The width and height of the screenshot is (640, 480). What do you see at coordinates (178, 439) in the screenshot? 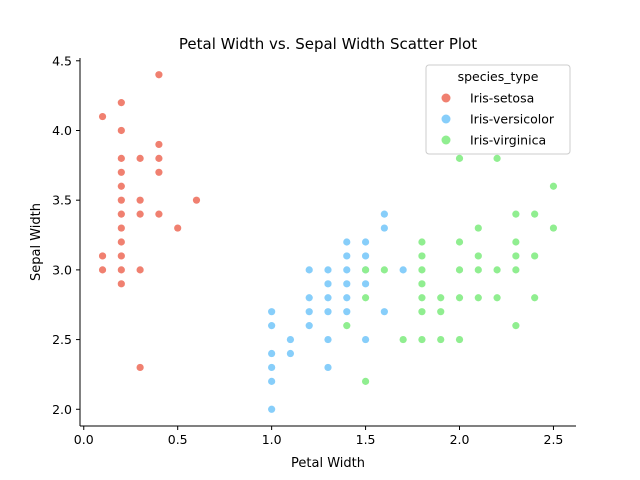
I see `x-tick-label: 0.5` at bounding box center [178, 439].